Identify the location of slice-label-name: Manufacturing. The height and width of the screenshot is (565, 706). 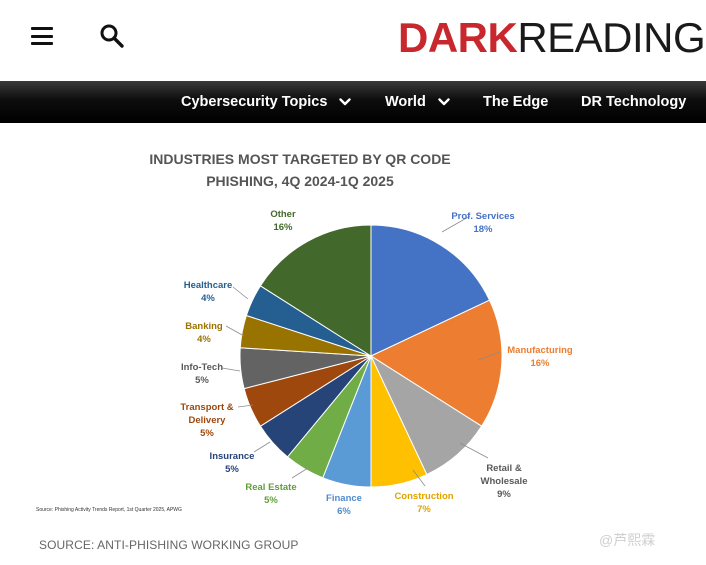
(540, 350).